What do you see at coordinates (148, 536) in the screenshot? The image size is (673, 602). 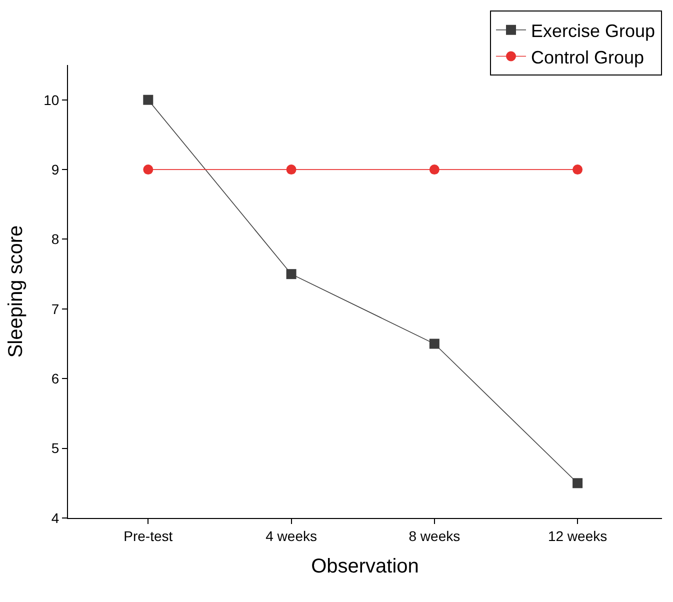 I see `x-tick-label: Pre-test` at bounding box center [148, 536].